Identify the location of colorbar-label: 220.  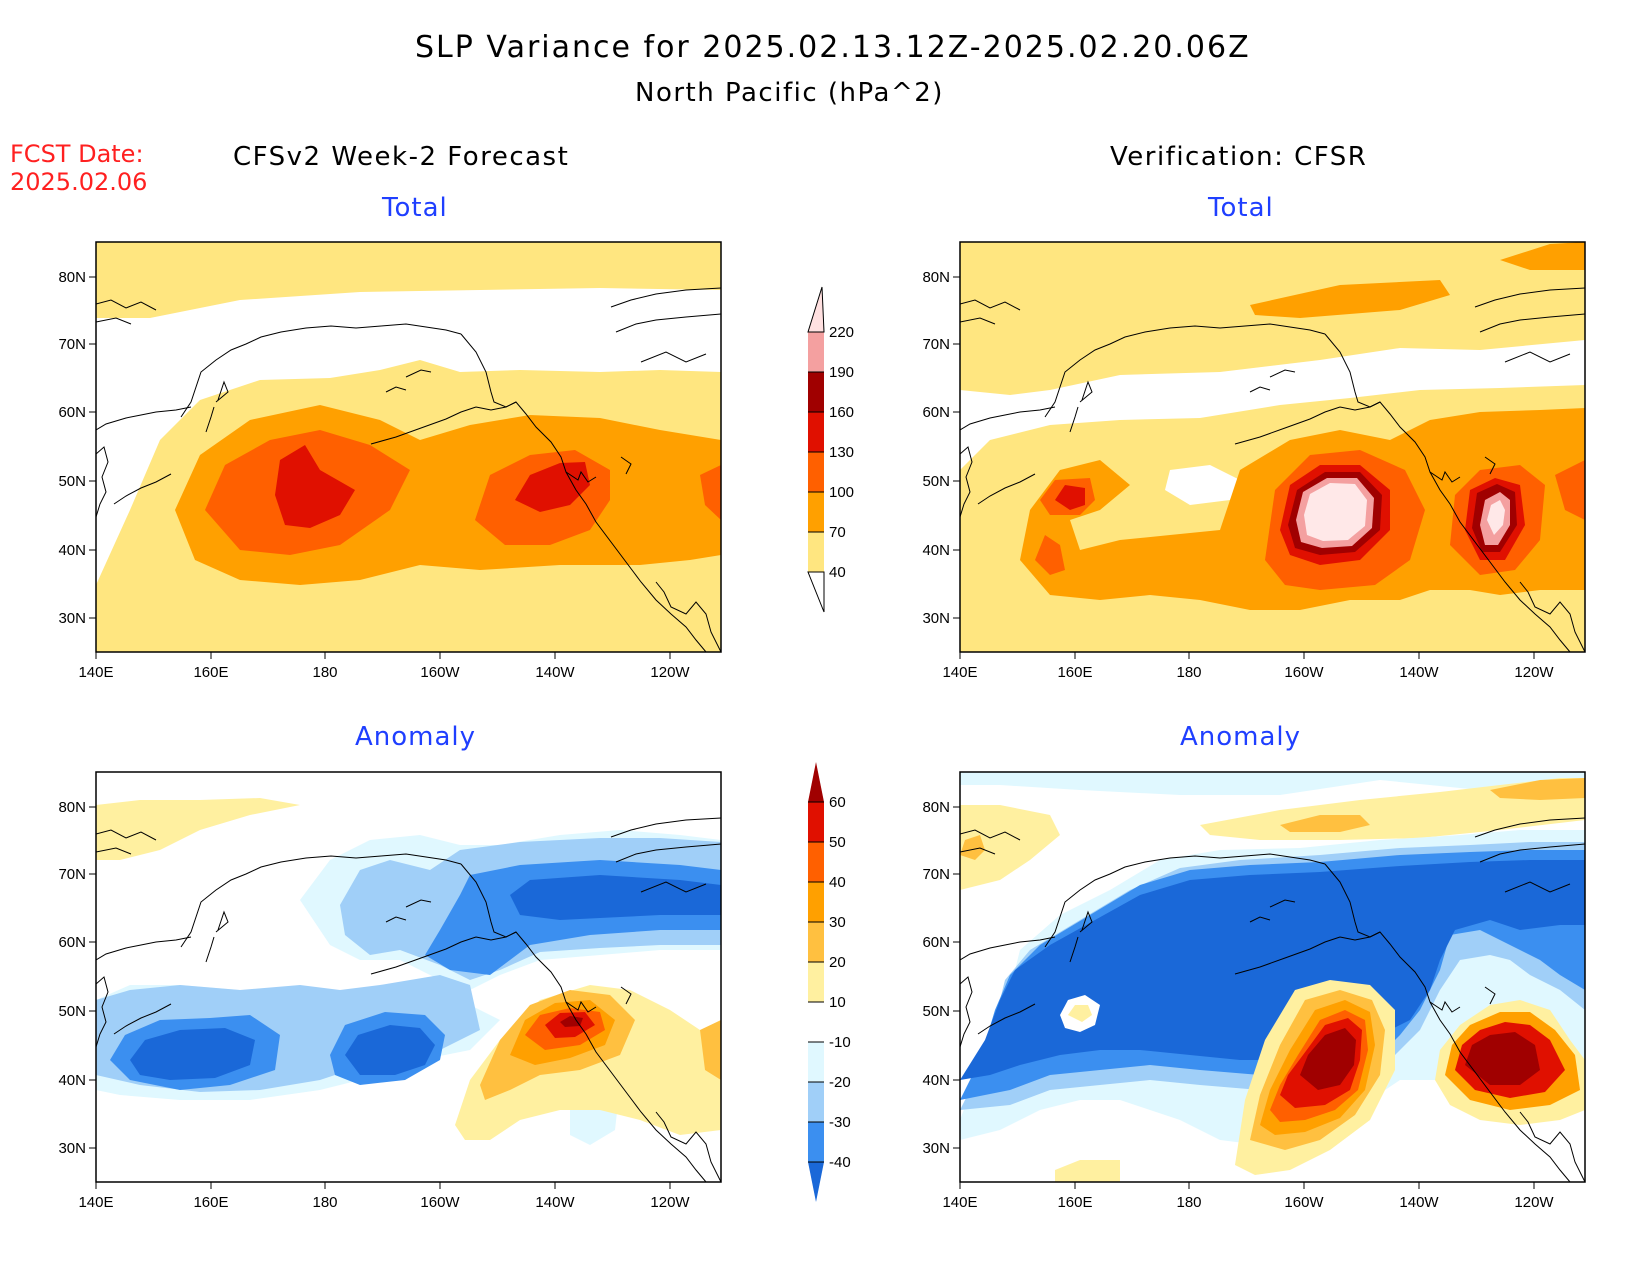
(841, 332).